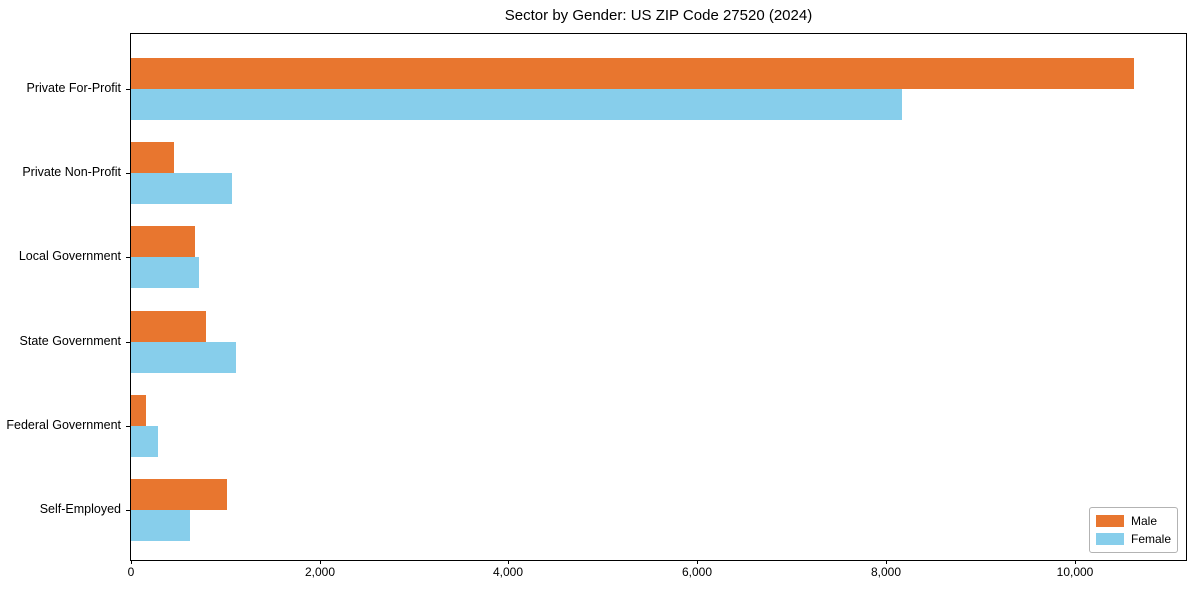 The height and width of the screenshot is (600, 1200). Describe the element at coordinates (70, 341) in the screenshot. I see `y-label-4: State Government` at that location.